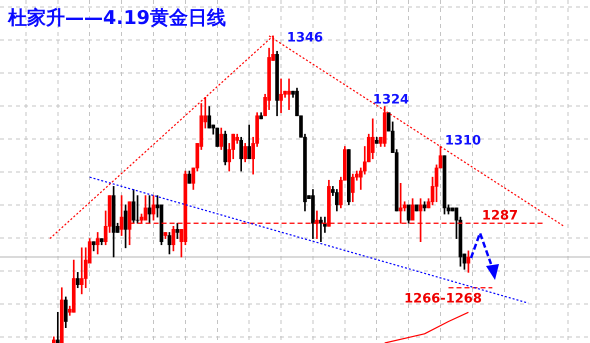 The height and width of the screenshot is (343, 590). What do you see at coordinates (500, 216) in the screenshot?
I see `annotation: 1287` at bounding box center [500, 216].